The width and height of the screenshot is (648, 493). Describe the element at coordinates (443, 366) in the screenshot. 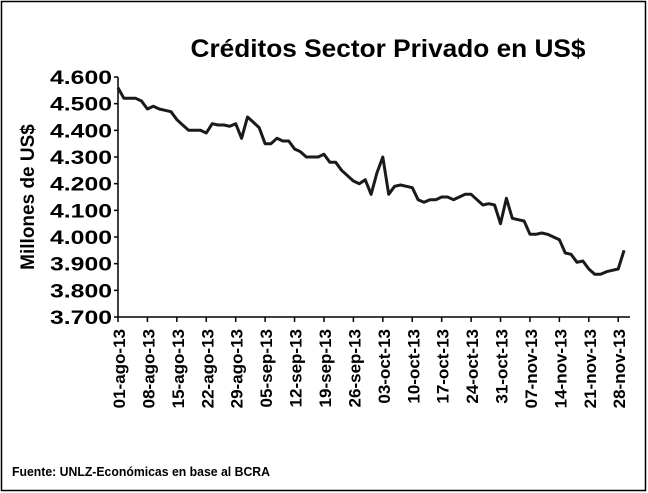

I see `x-tick-label: 17-oct-13` at that location.